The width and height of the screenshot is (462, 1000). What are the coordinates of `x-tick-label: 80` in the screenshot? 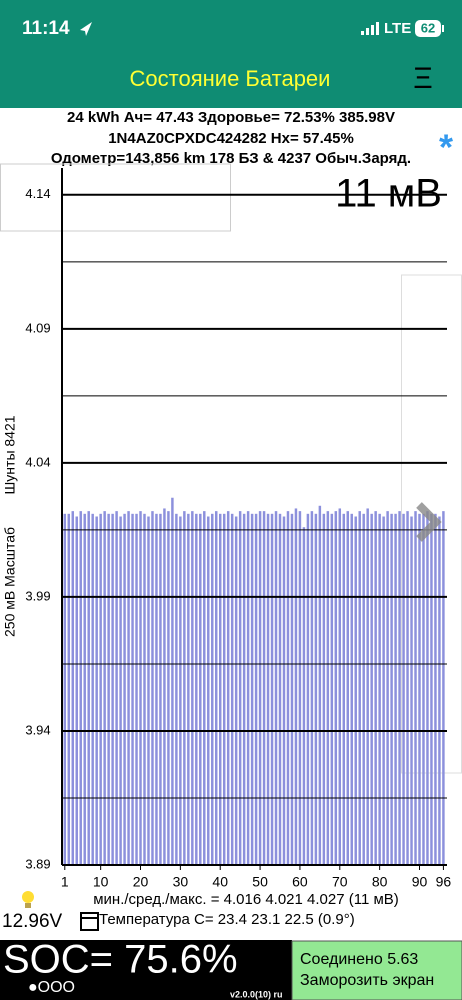 It's located at (380, 882).